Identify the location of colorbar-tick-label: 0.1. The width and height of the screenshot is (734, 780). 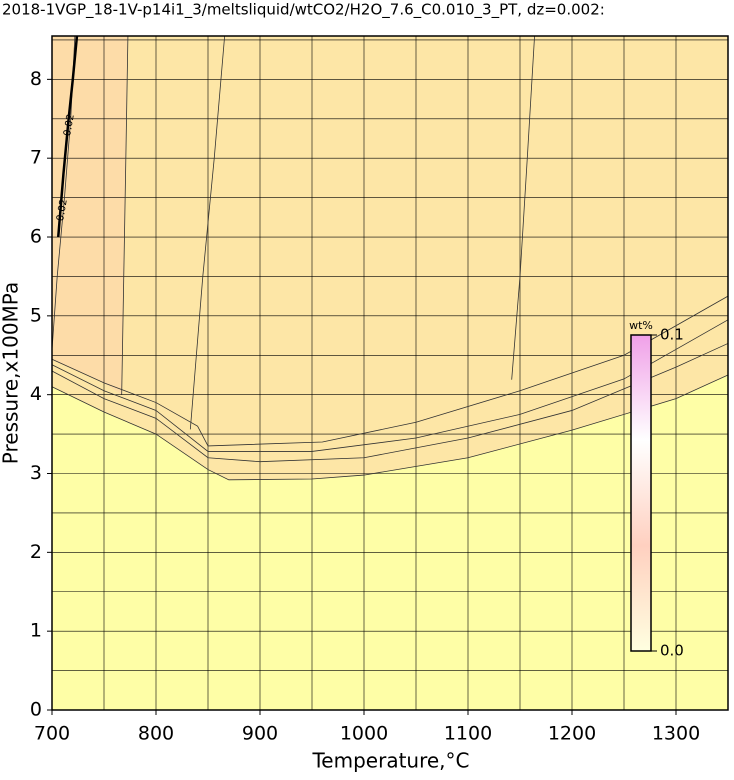
(672, 335).